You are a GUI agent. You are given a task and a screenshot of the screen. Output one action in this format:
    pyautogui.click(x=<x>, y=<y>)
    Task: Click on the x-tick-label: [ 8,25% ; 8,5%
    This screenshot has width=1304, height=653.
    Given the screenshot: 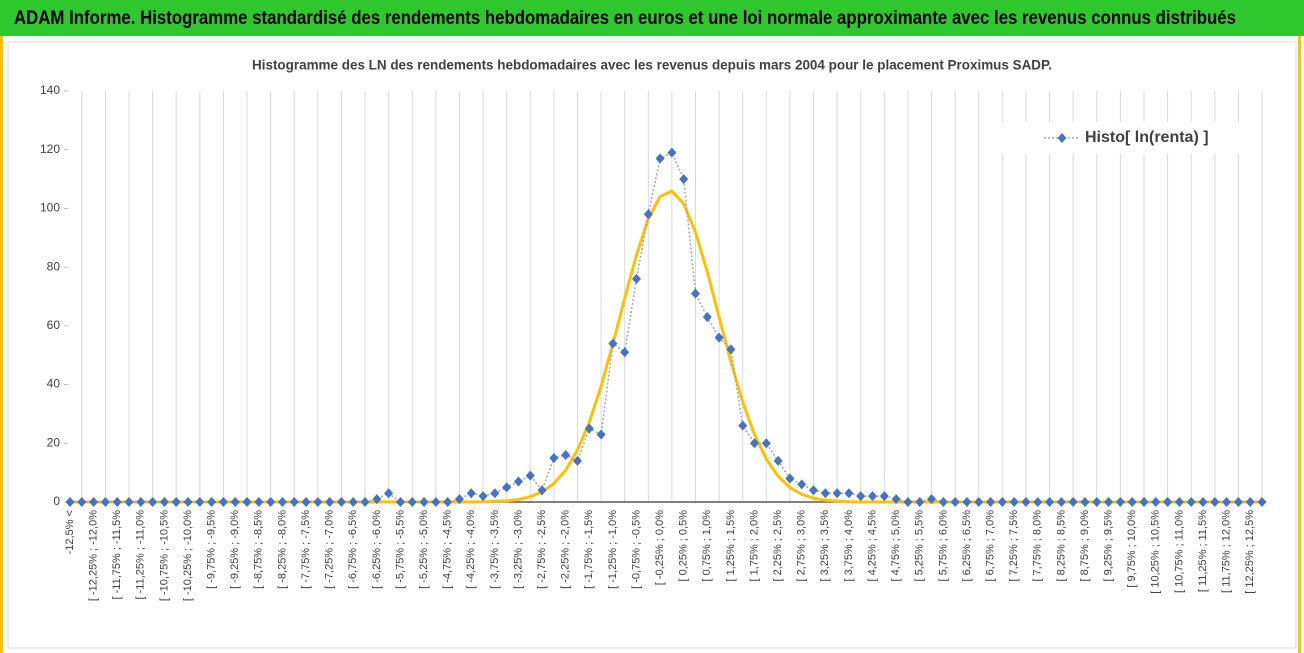 What is the action you would take?
    pyautogui.click(x=1061, y=546)
    